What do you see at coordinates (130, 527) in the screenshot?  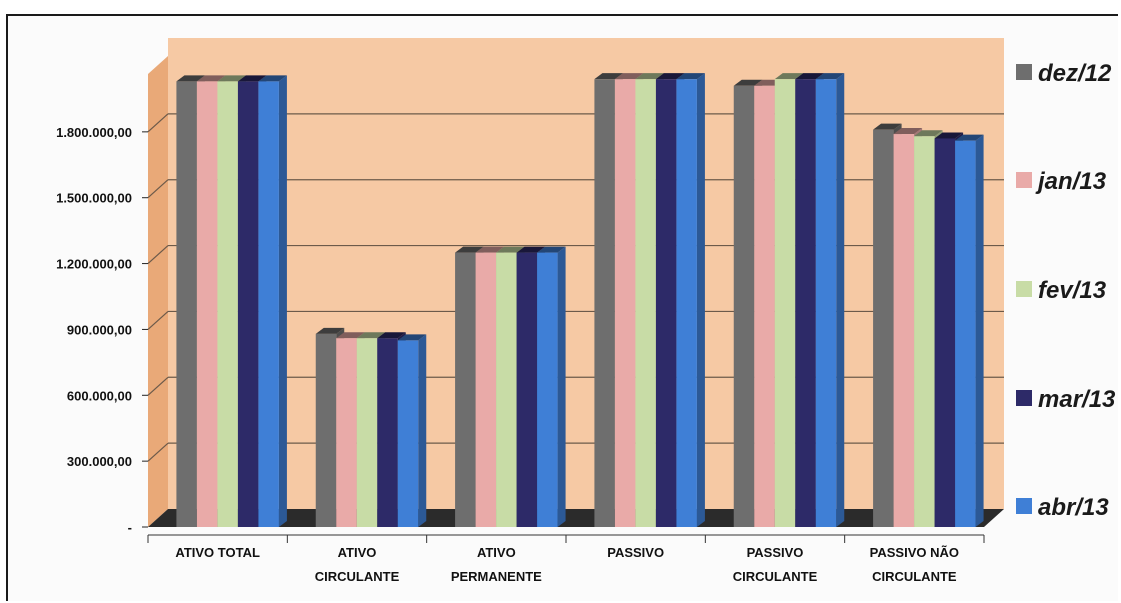 I see `y-tick-label: -` at bounding box center [130, 527].